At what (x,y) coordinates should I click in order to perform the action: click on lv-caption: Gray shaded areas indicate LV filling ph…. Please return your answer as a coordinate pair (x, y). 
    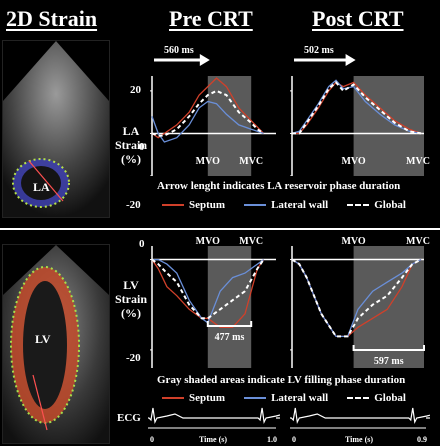
    Looking at the image, I should click on (281, 380).